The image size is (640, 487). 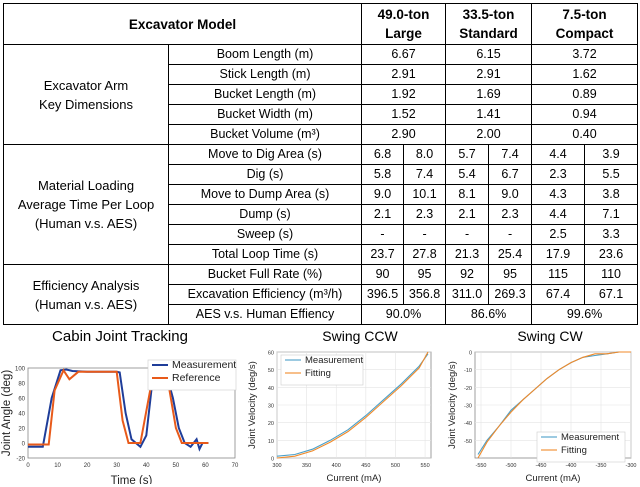 What do you see at coordinates (468, 424) in the screenshot?
I see `y-tick-label: -40` at bounding box center [468, 424].